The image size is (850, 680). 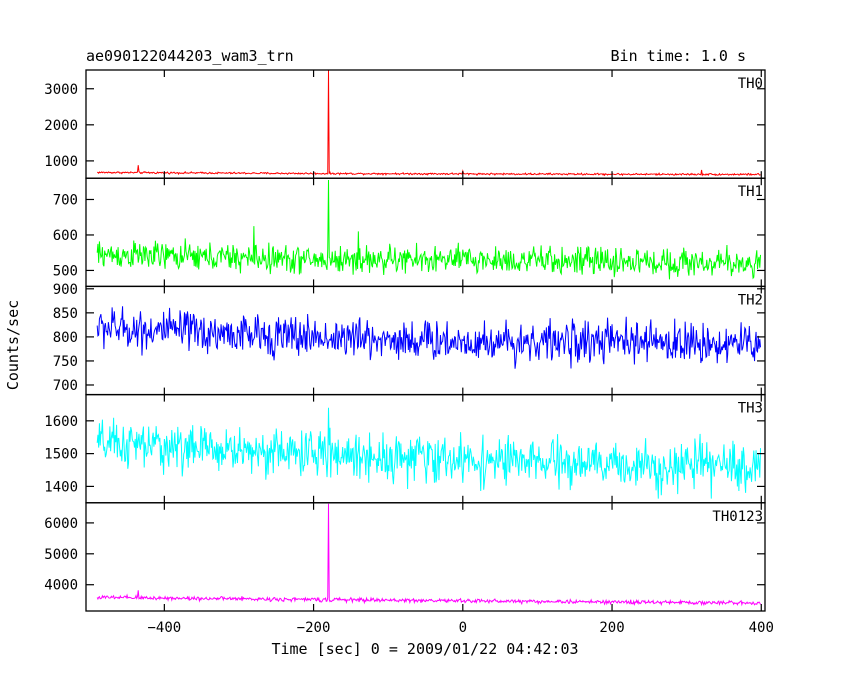 I want to click on x-tick-label: −200, so click(x=314, y=628).